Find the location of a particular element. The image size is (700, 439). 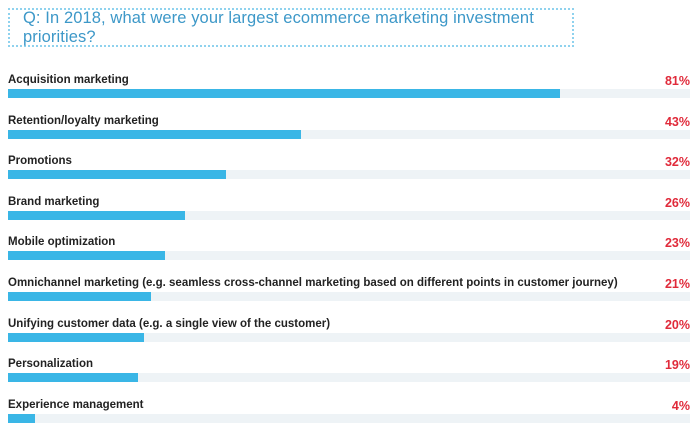

bar-row: Experience management 4% is located at coordinates (350, 419).